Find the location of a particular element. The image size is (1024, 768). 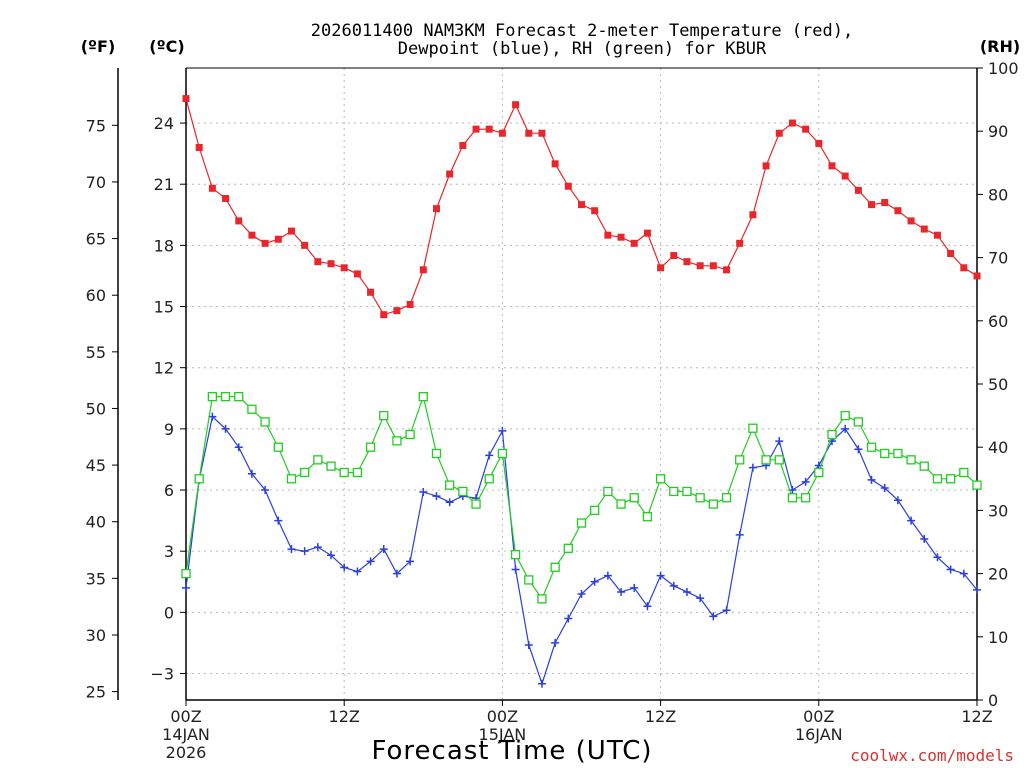

rh-tick-label: 90 is located at coordinates (998, 131).